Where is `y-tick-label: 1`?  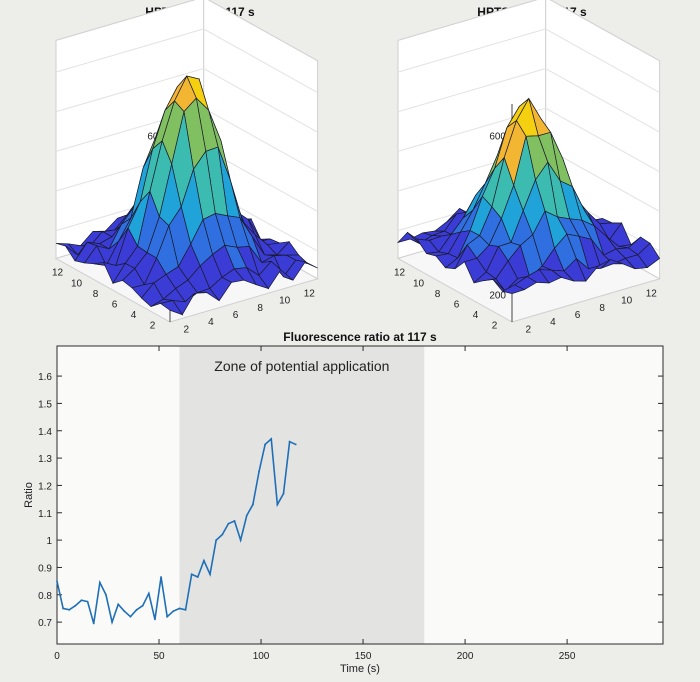 y-tick-label: 1 is located at coordinates (49, 541).